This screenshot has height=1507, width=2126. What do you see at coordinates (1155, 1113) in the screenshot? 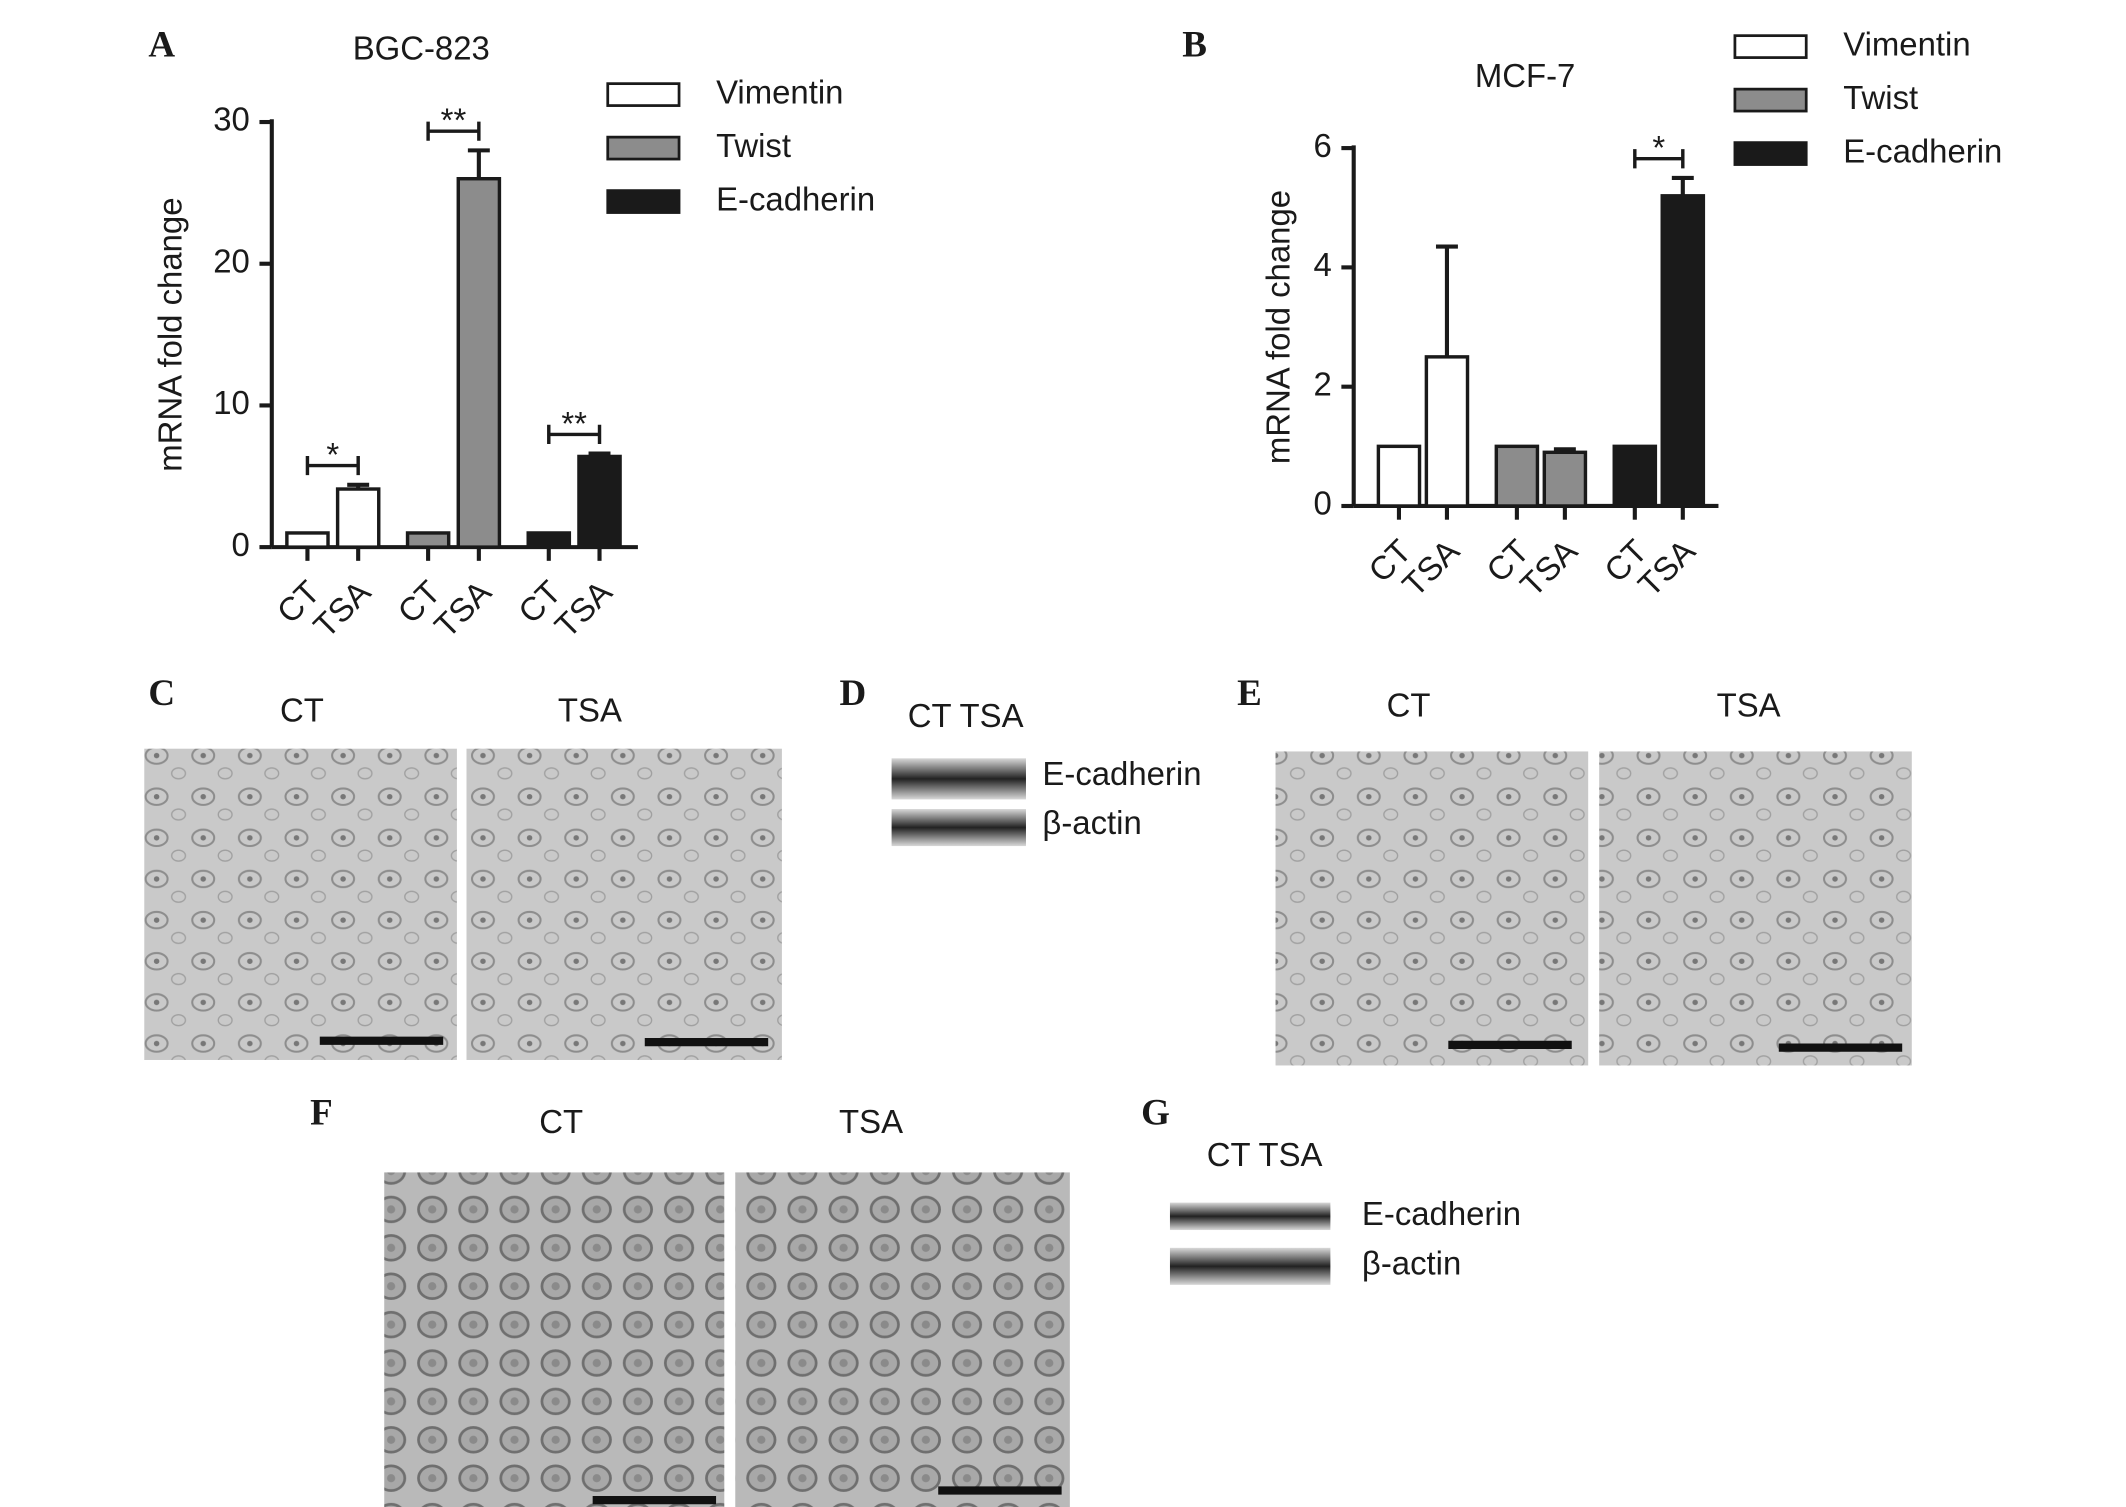
I see `panel-label: G` at bounding box center [1155, 1113].